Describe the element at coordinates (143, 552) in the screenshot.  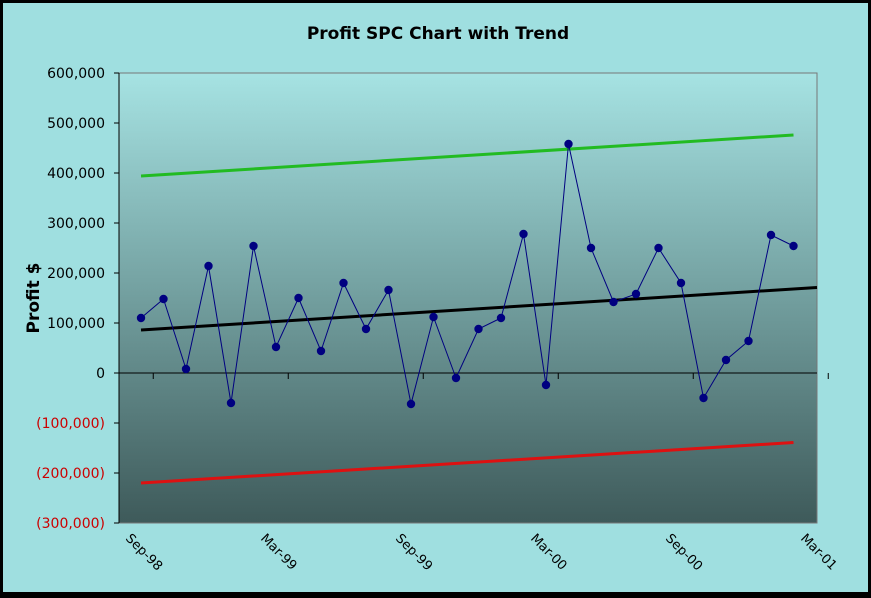
I see `x-tick-label: Sep-98` at that location.